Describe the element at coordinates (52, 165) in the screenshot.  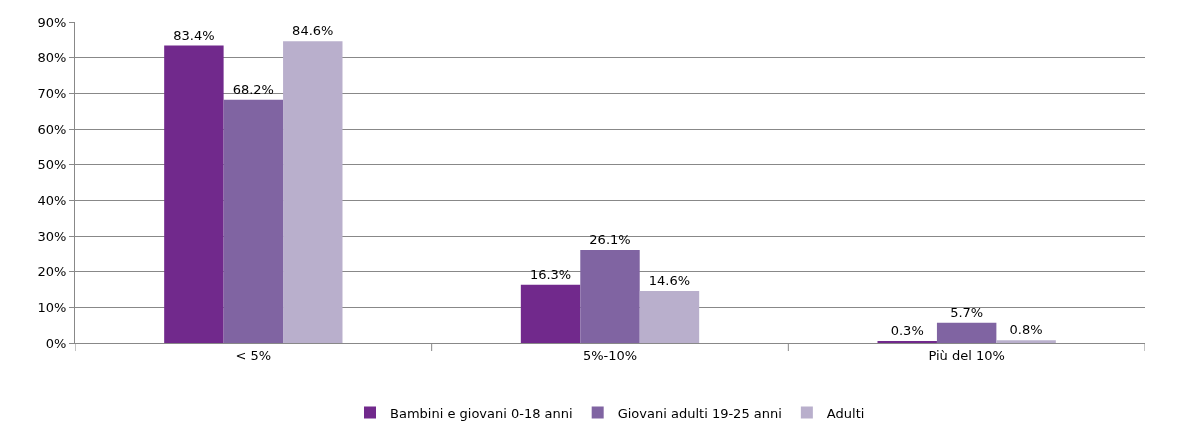
I see `y-tick-label: 50%` at that location.